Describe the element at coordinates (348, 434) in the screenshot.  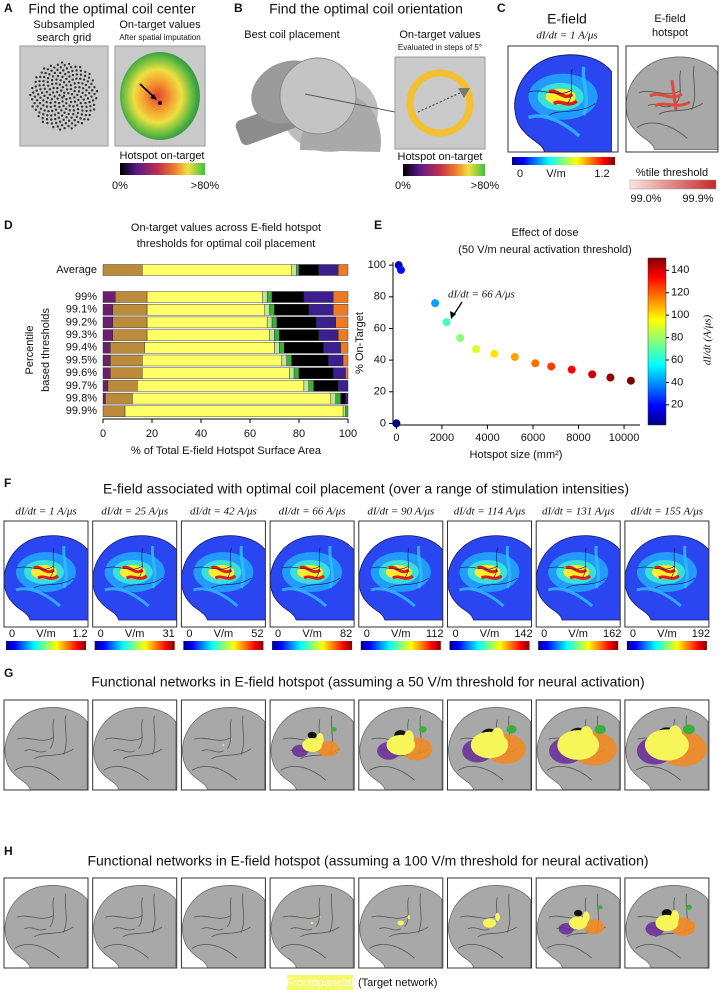
I see `x-tick-label: 100` at that location.